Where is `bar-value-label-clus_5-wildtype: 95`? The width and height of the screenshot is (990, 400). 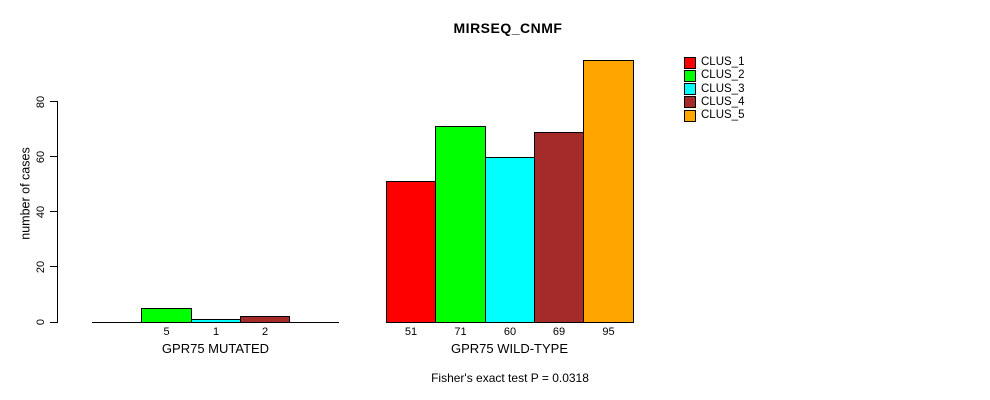 bar-value-label-clus_5-wildtype: 95 is located at coordinates (608, 332).